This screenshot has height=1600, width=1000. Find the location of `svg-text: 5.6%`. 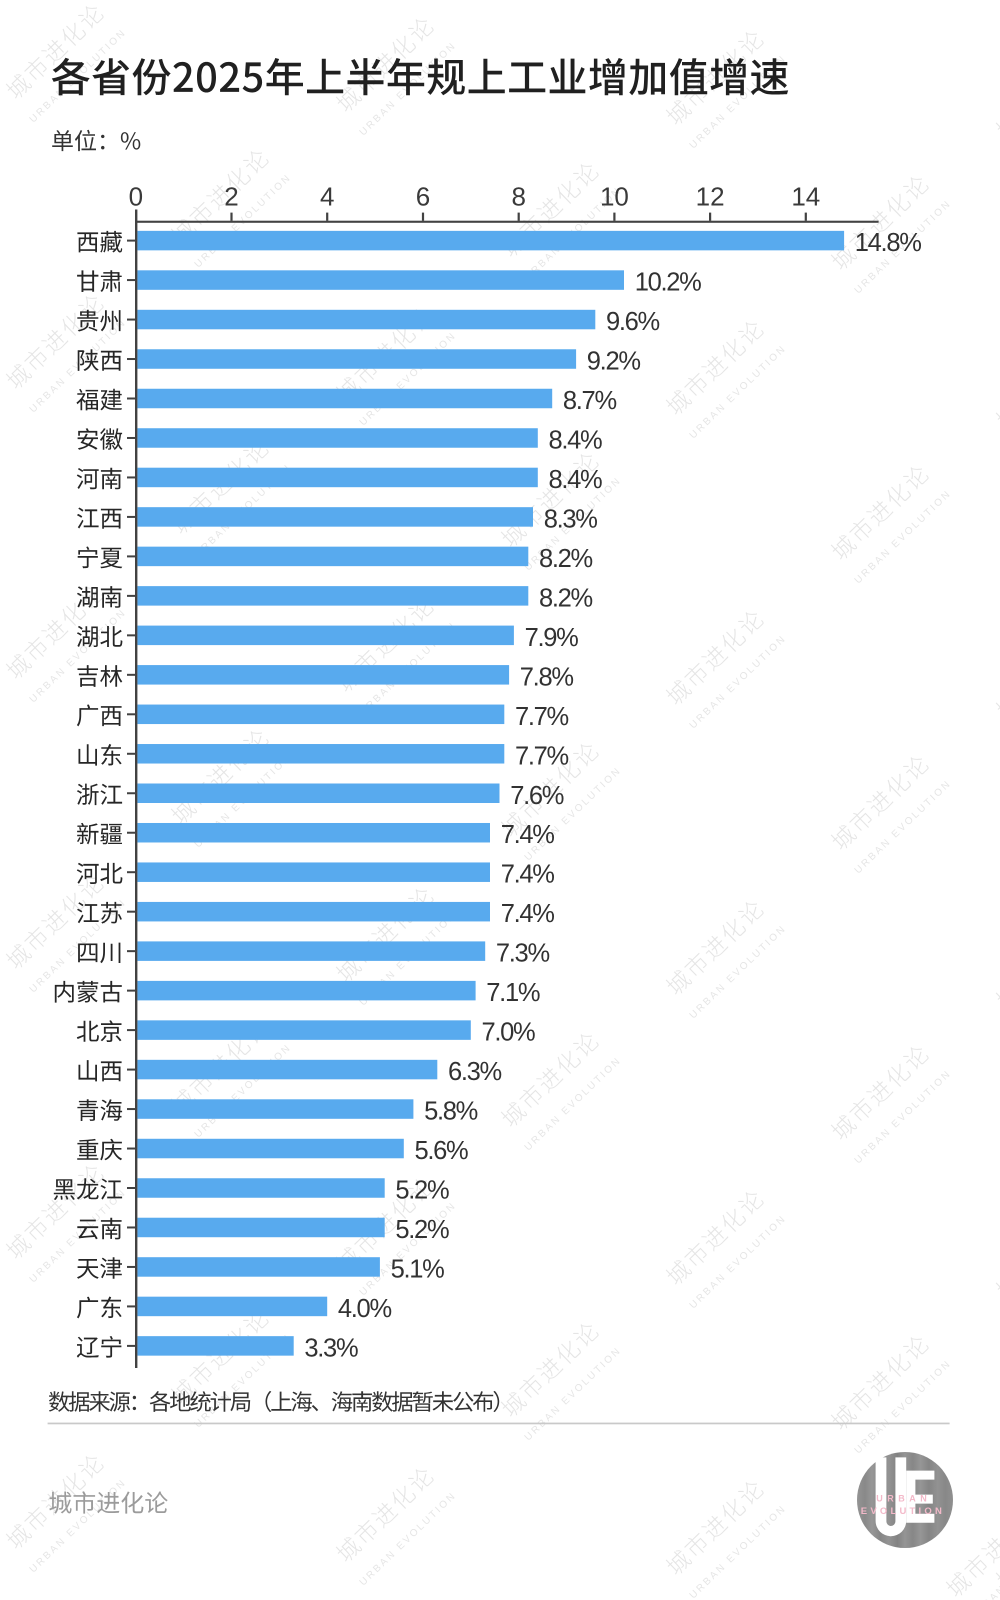

svg-text: 5.6% is located at coordinates (442, 1151).